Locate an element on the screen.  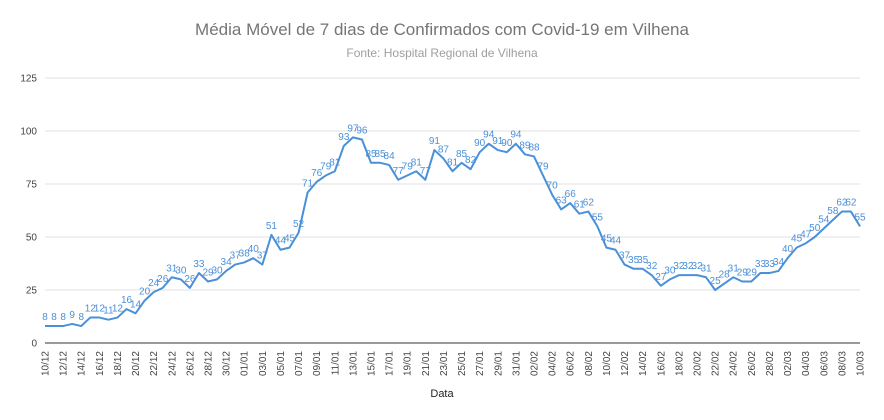
x-tick-label: 18/12 is located at coordinates (118, 363).